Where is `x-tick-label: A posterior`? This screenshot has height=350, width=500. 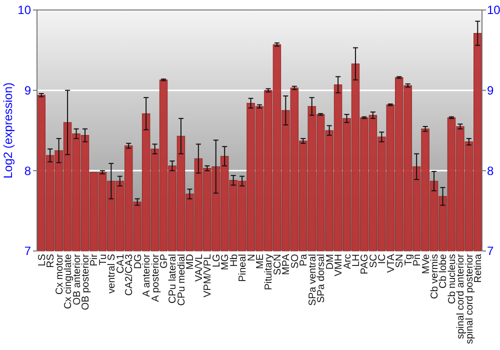
x-tick-label: A posterior is located at coordinates (156, 277).